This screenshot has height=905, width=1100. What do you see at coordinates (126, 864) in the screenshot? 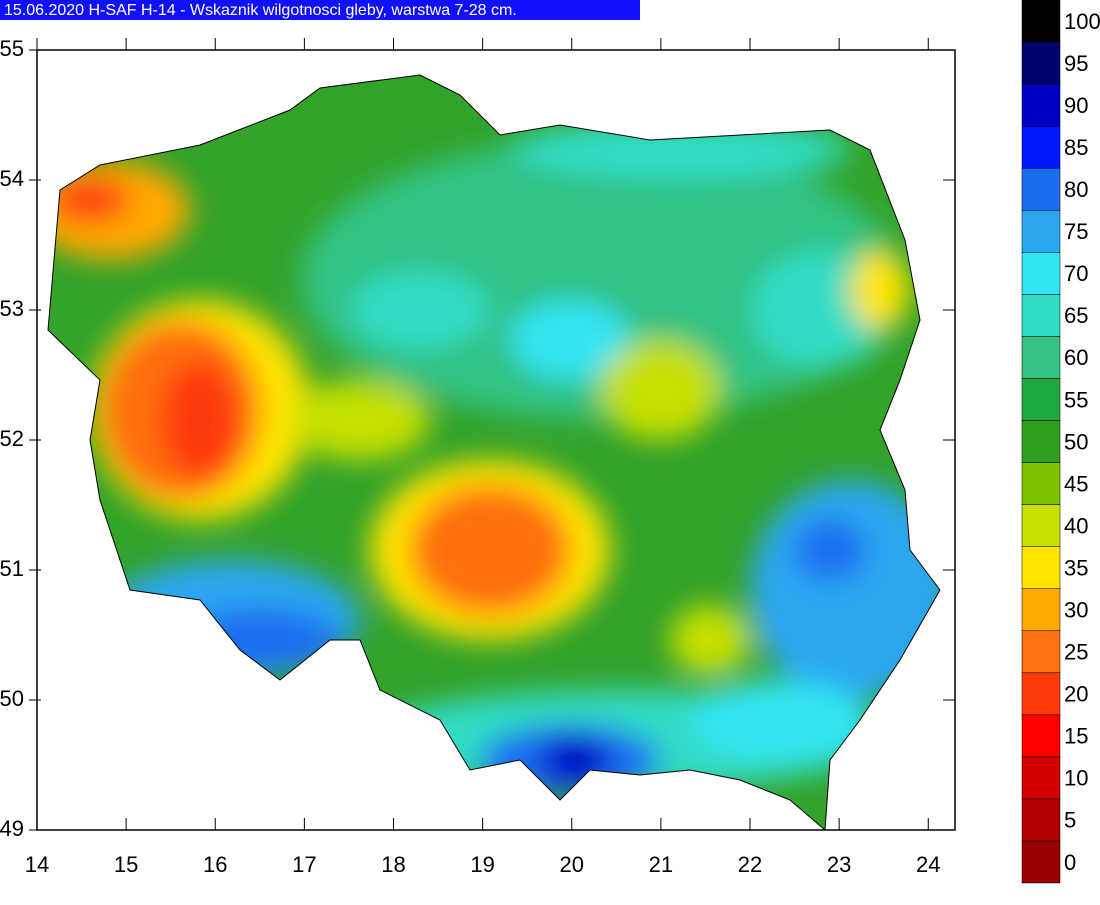
I see `x-tick-label: 15` at bounding box center [126, 864].